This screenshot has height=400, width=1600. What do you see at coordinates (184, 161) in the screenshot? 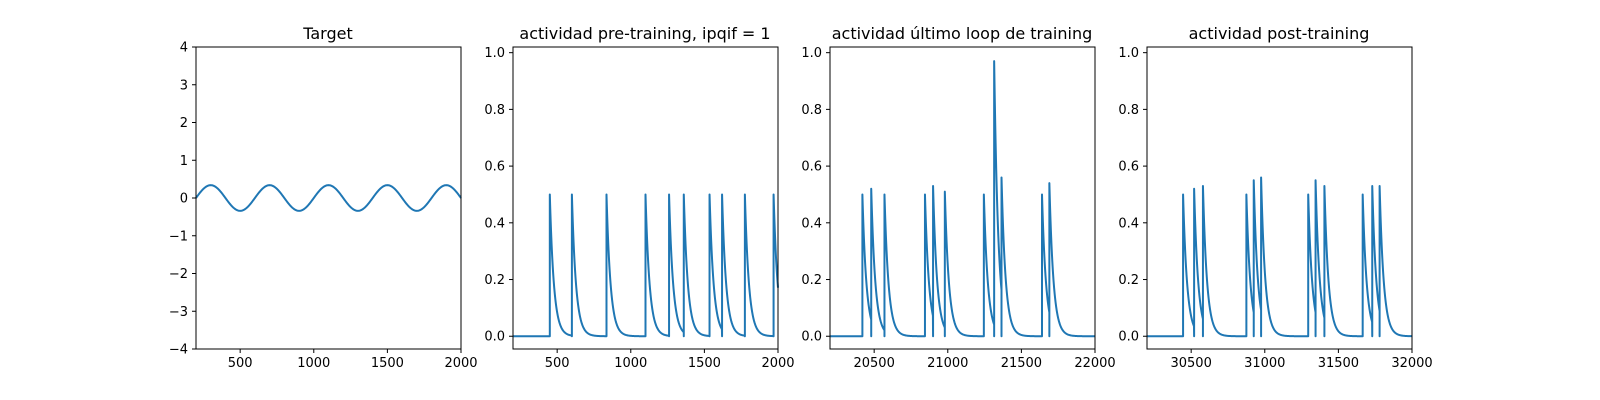
I see `y-tick-label: 1` at bounding box center [184, 161].